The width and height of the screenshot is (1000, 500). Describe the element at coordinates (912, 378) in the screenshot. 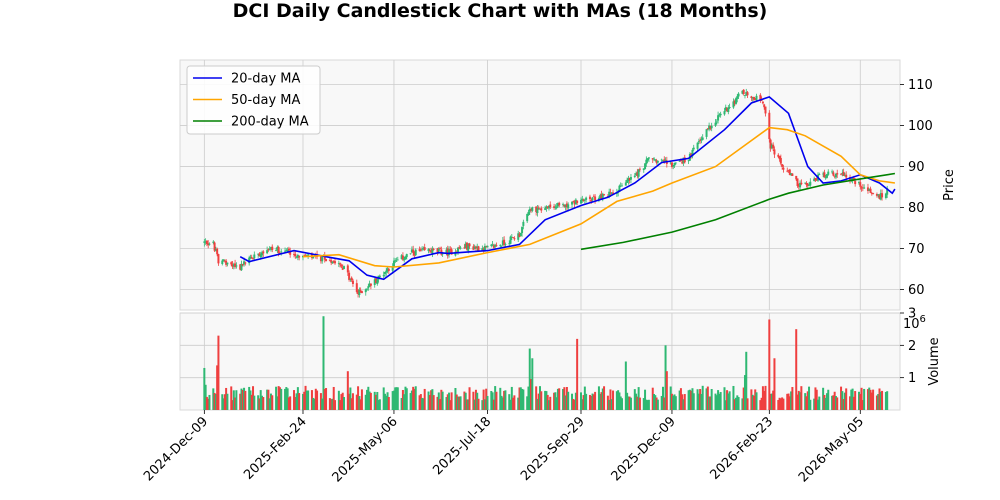

I see `volume-tick-label: 1` at that location.